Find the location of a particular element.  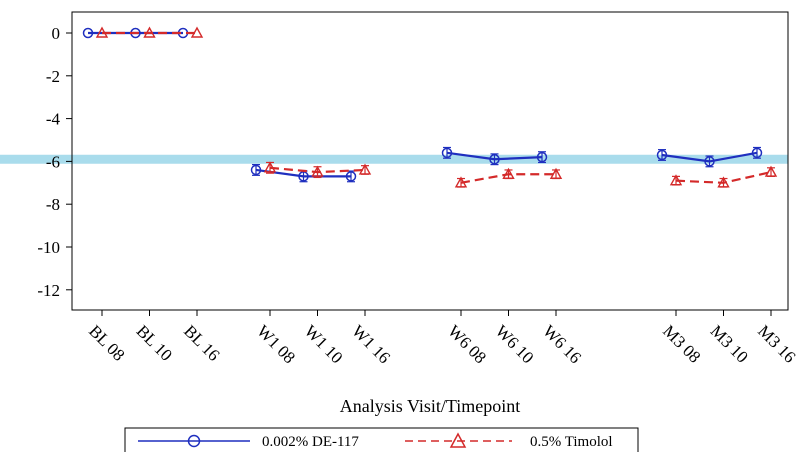

x-tick-label: M3 16 is located at coordinates (776, 343).